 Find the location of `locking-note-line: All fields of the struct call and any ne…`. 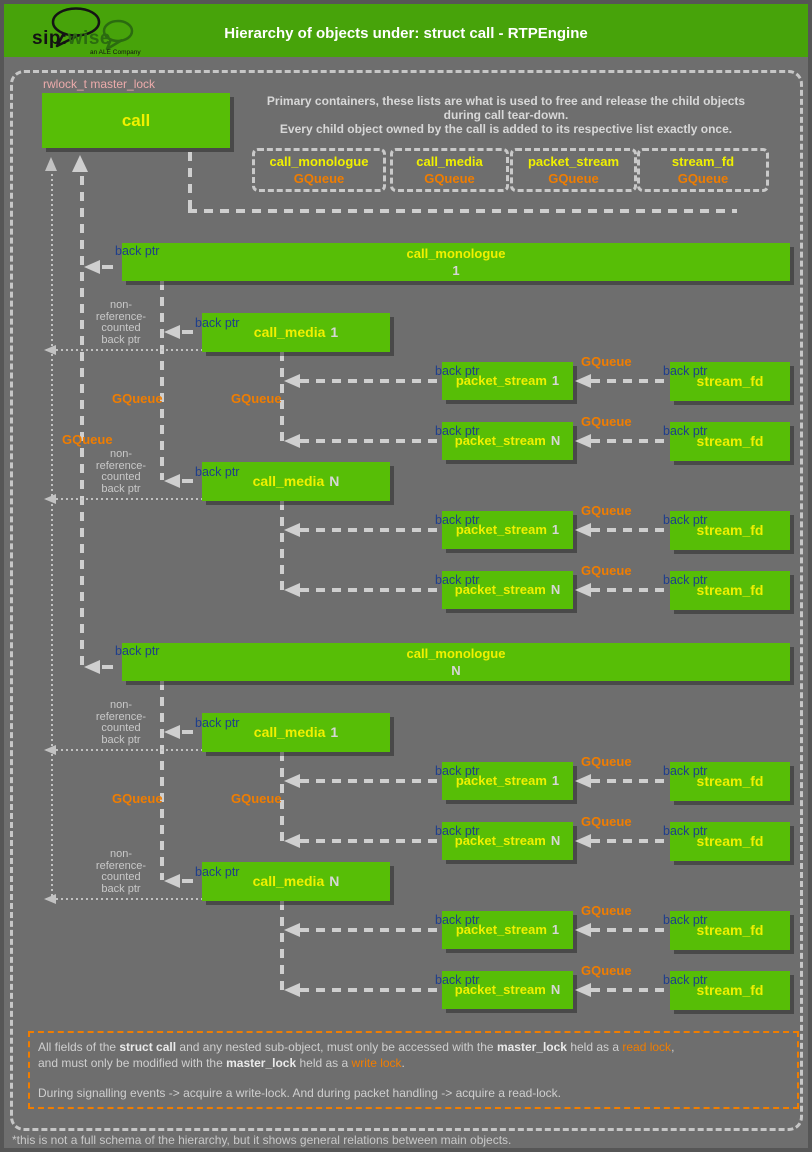

locking-note-line: All fields of the struct call and any ne… is located at coordinates (413, 1047).